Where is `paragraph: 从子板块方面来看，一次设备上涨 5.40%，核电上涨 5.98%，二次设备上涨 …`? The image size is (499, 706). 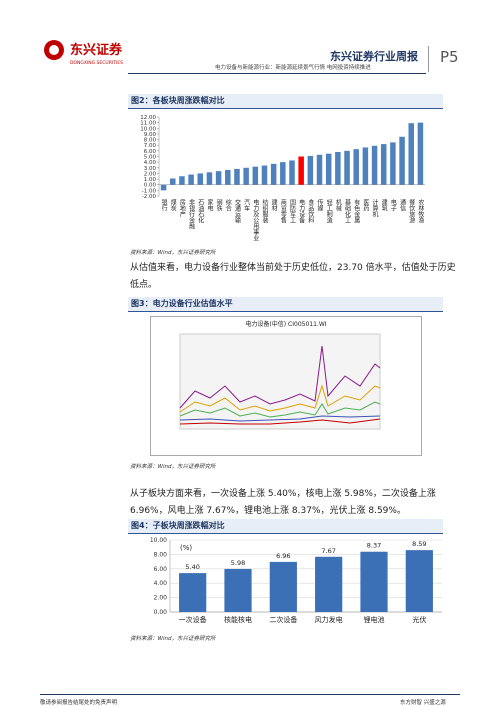 paragraph: 从子板块方面来看，一次设备上涨 5.40%，核电上涨 5.98%，二次设备上涨 … is located at coordinates (283, 502).